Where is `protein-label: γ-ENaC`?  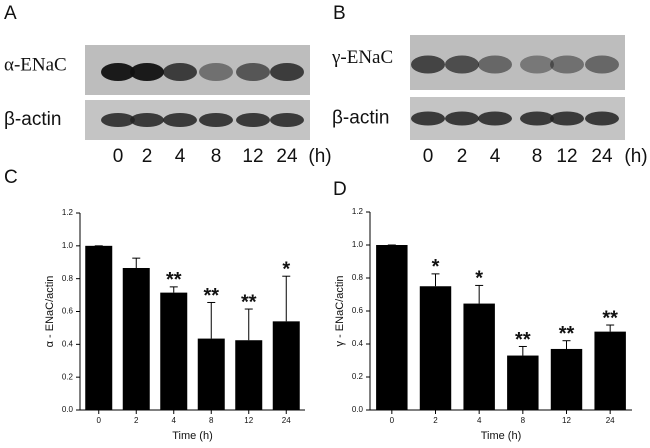
protein-label: γ-ENaC is located at coordinates (362, 57).